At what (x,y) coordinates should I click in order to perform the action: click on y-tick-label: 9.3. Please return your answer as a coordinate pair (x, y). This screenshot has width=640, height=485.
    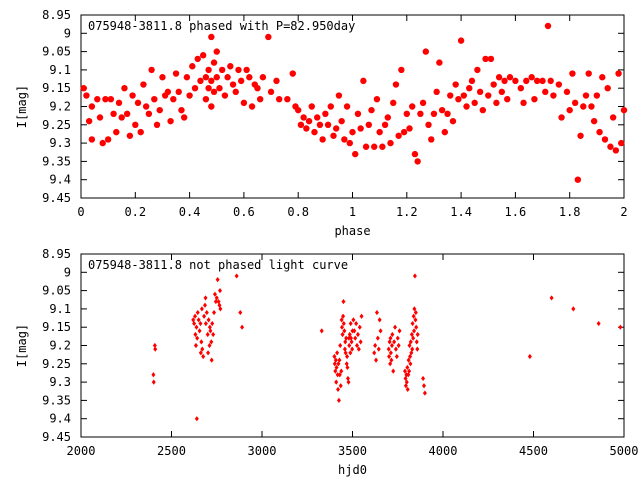
    Looking at the image, I should click on (60, 382).